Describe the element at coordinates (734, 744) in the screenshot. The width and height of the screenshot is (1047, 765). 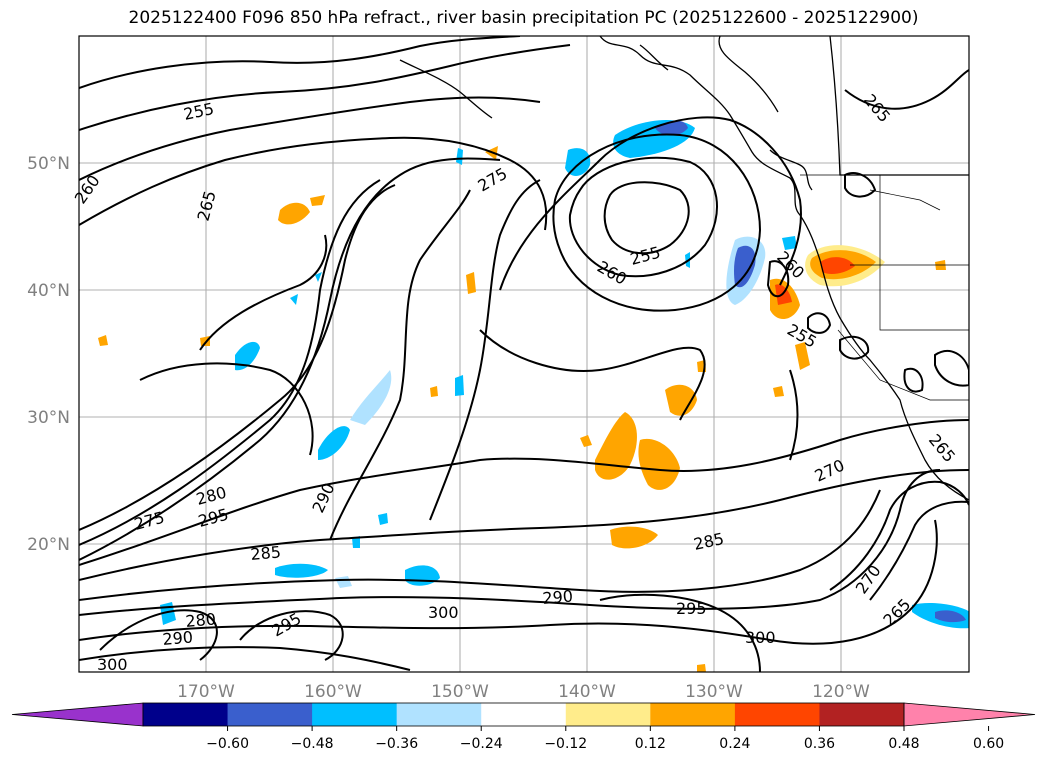
I see `colorbar-tick-label: 0.24` at that location.